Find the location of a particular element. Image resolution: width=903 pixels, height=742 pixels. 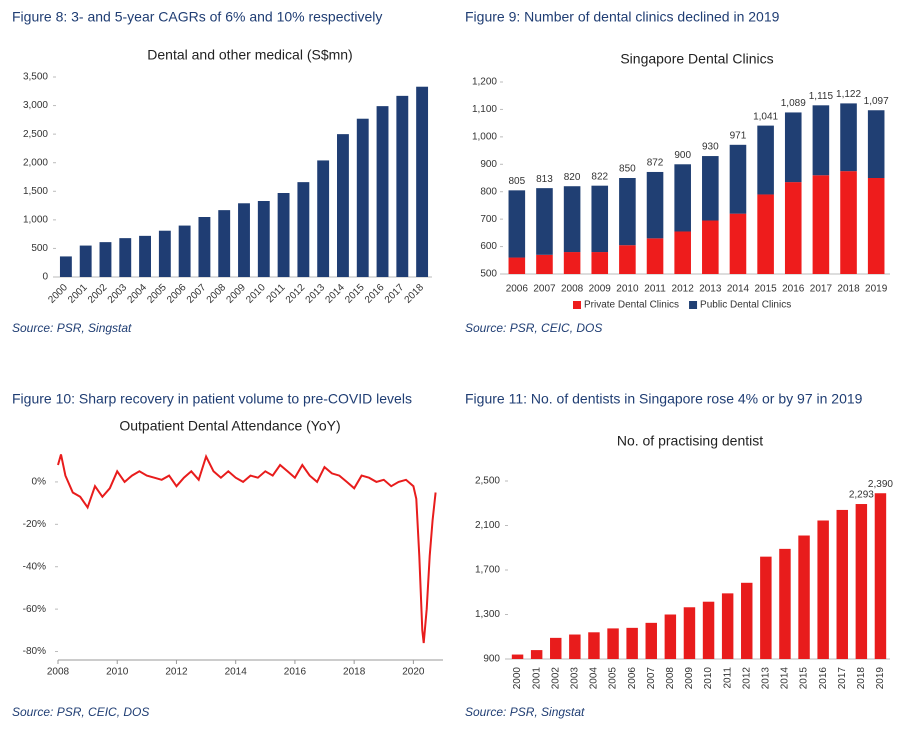

x-tick-label: 2010 is located at coordinates (117, 672).